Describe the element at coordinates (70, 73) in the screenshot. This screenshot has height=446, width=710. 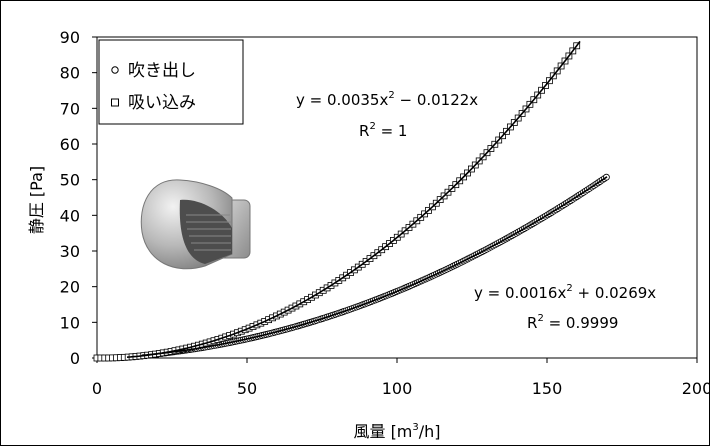
I see `y-tick-label: 80` at that location.